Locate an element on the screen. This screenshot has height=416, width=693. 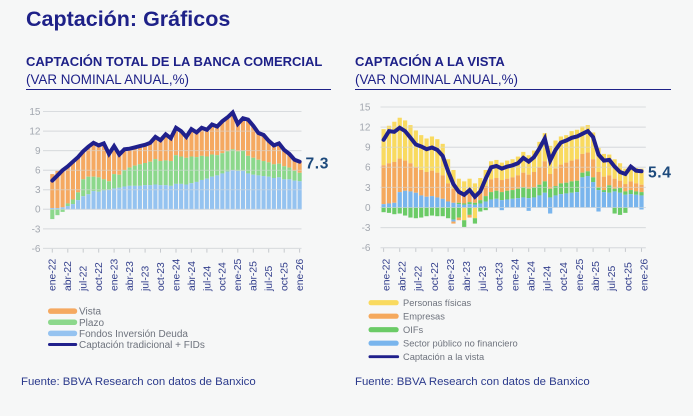
svg-text: Sector público no financiero is located at coordinates (460, 344).